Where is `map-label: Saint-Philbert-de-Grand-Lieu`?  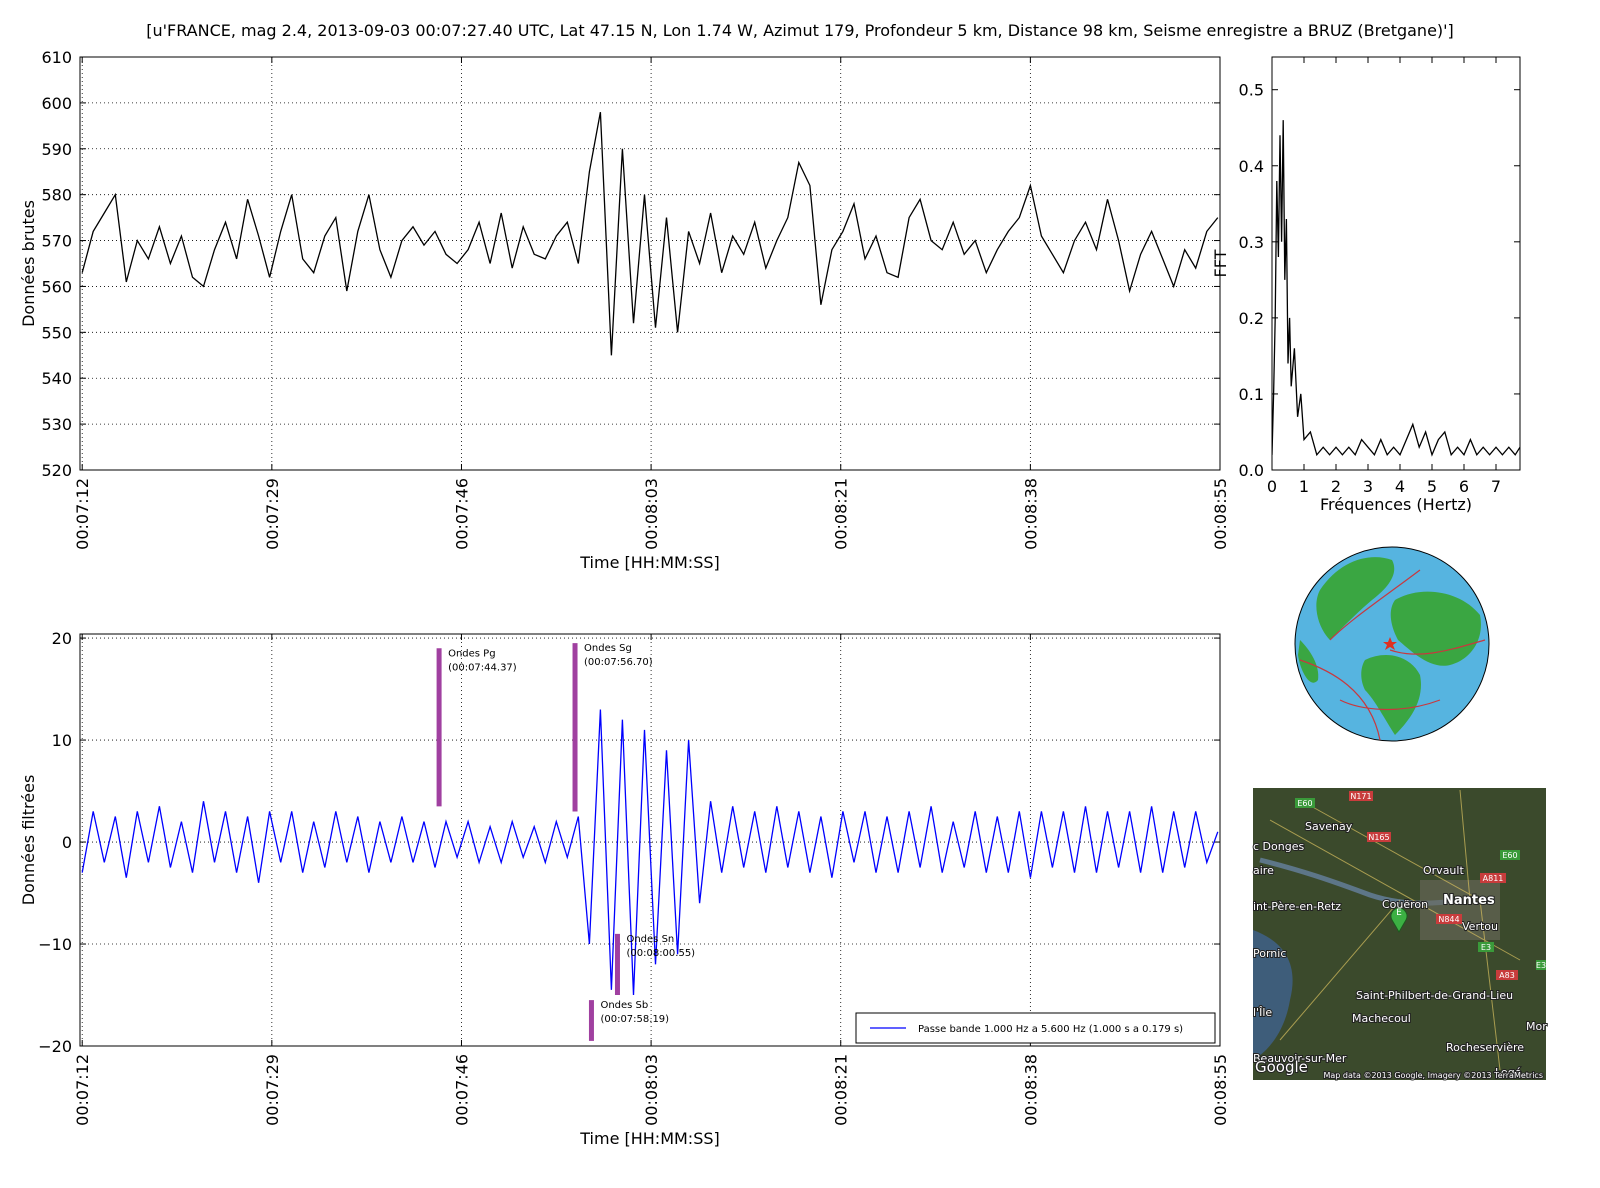
map-label: Saint-Philbert-de-Grand-Lieu is located at coordinates (1434, 995).